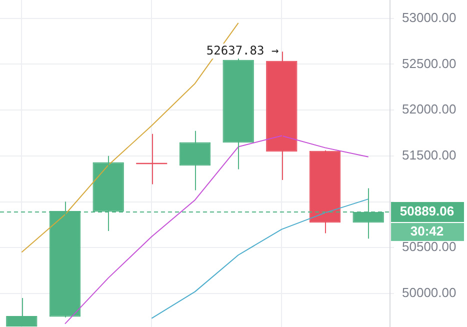 This screenshot has width=467, height=327. Describe the element at coordinates (242, 51) in the screenshot. I see `annotation: 52637.83 →` at that location.